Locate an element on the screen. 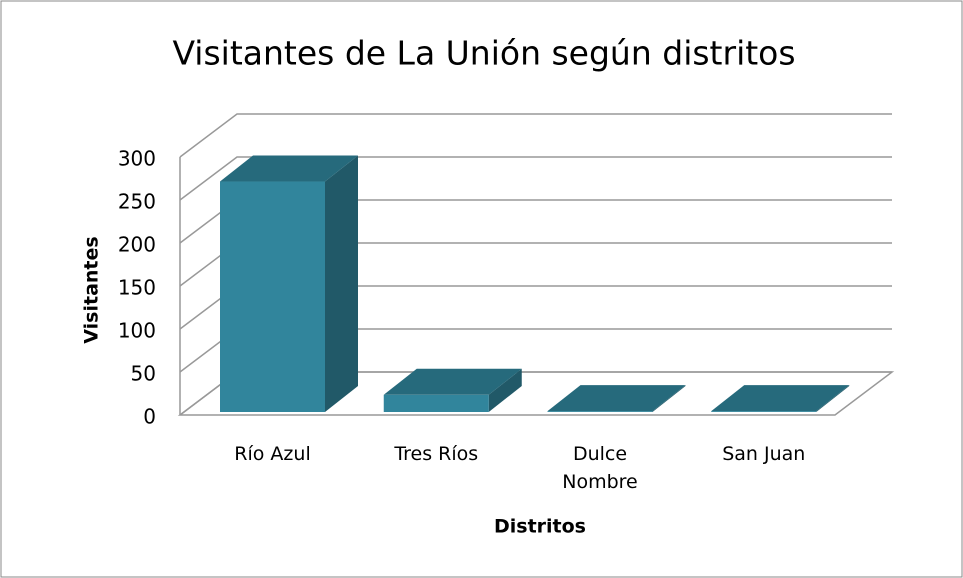  x-tick-label: Tres Ríos is located at coordinates (436, 454).